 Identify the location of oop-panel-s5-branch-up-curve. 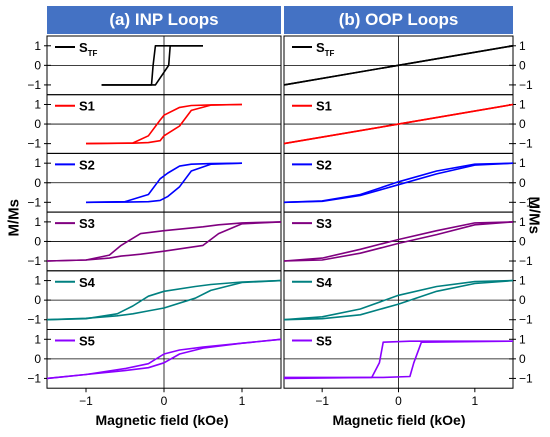
(399, 359).